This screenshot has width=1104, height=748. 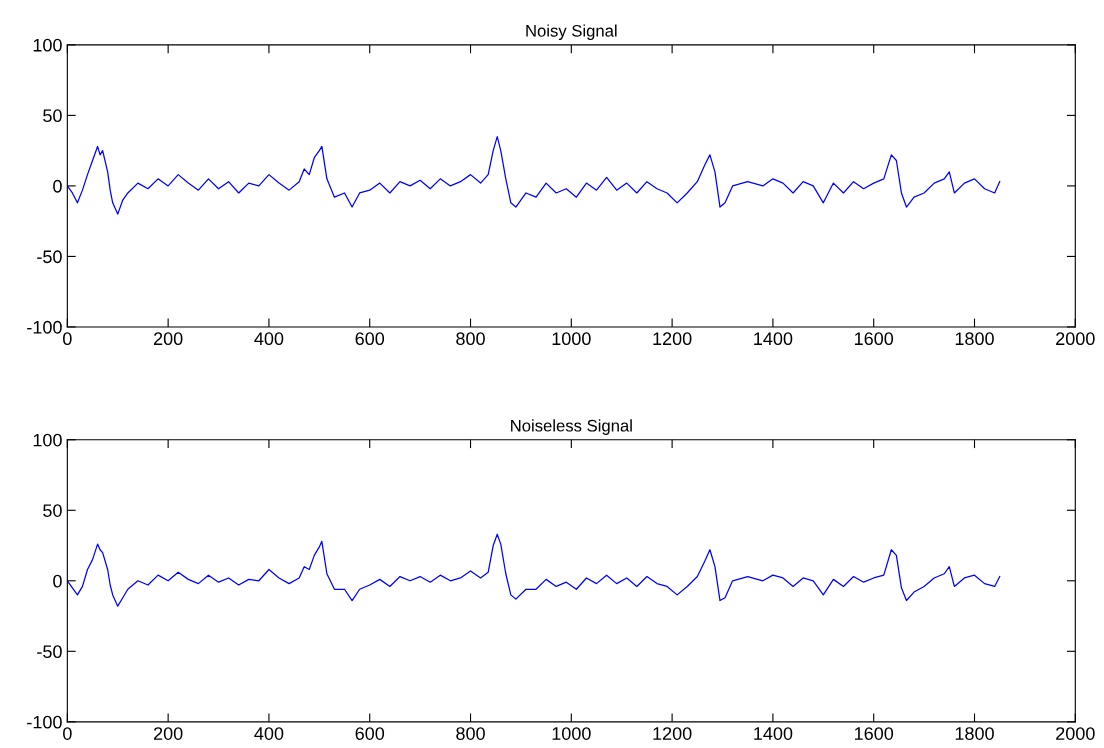 I want to click on chart-title: Noiseless Signal, so click(x=571, y=427).